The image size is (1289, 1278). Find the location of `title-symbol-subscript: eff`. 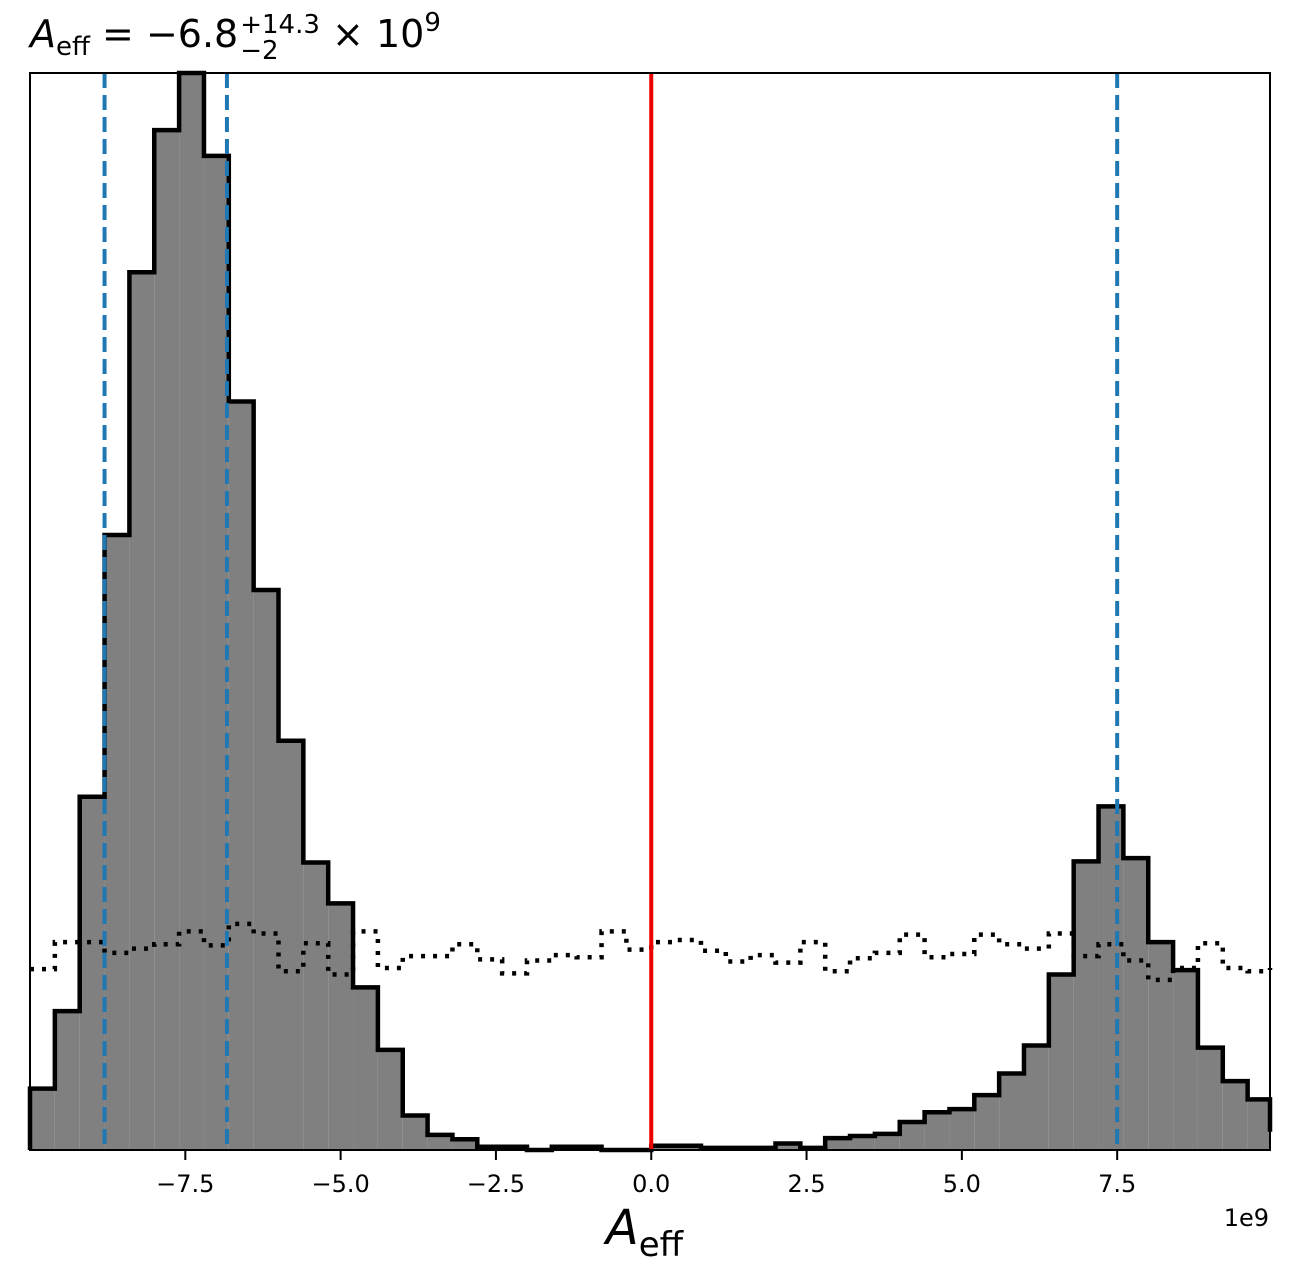

title-symbol-subscript: eff is located at coordinates (73, 47).